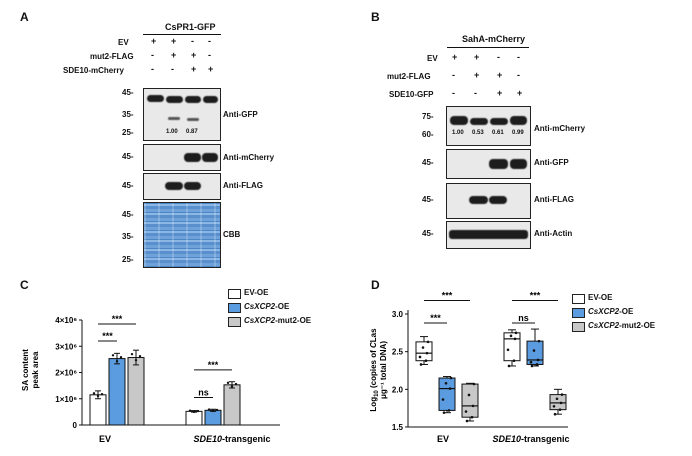 The image size is (692, 456). What do you see at coordinates (518, 57) in the screenshot?
I see `sign-b0-3: -` at bounding box center [518, 57].